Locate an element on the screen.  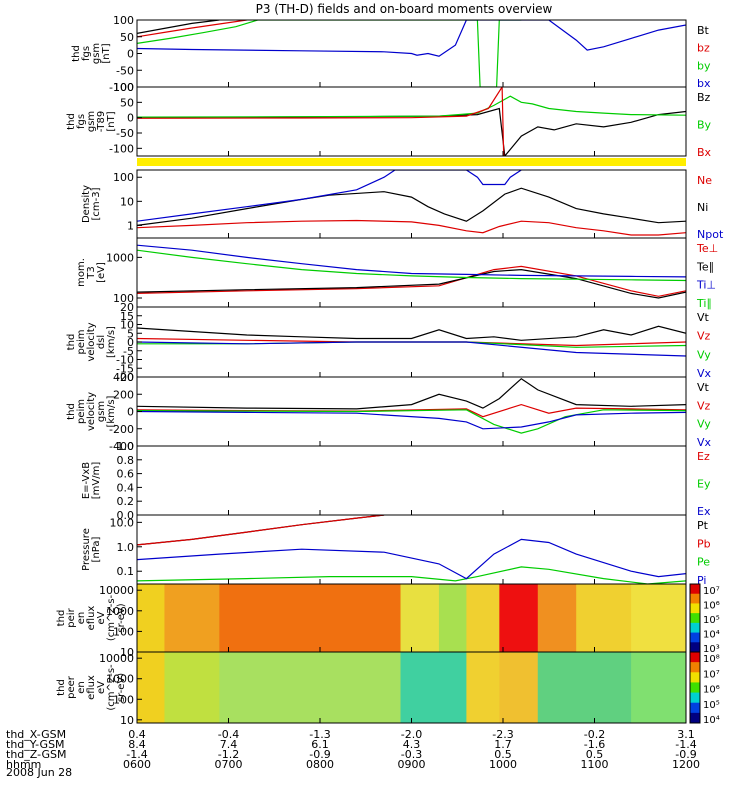
date-label: 2008 Jun 28 is located at coordinates (39, 772).